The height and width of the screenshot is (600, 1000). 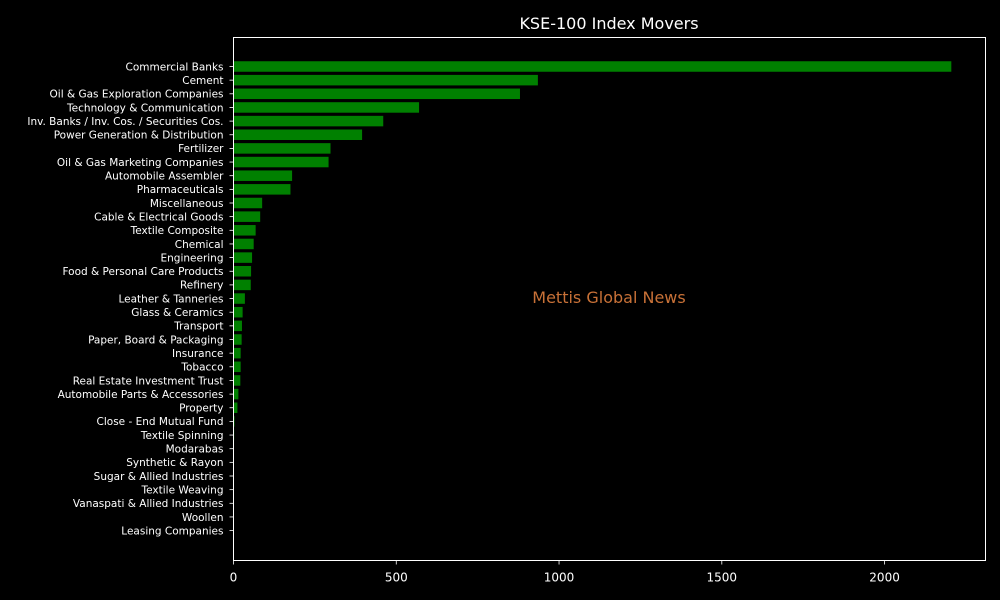 I want to click on category-label: Automobile Parts & Accessories, so click(x=141, y=395).